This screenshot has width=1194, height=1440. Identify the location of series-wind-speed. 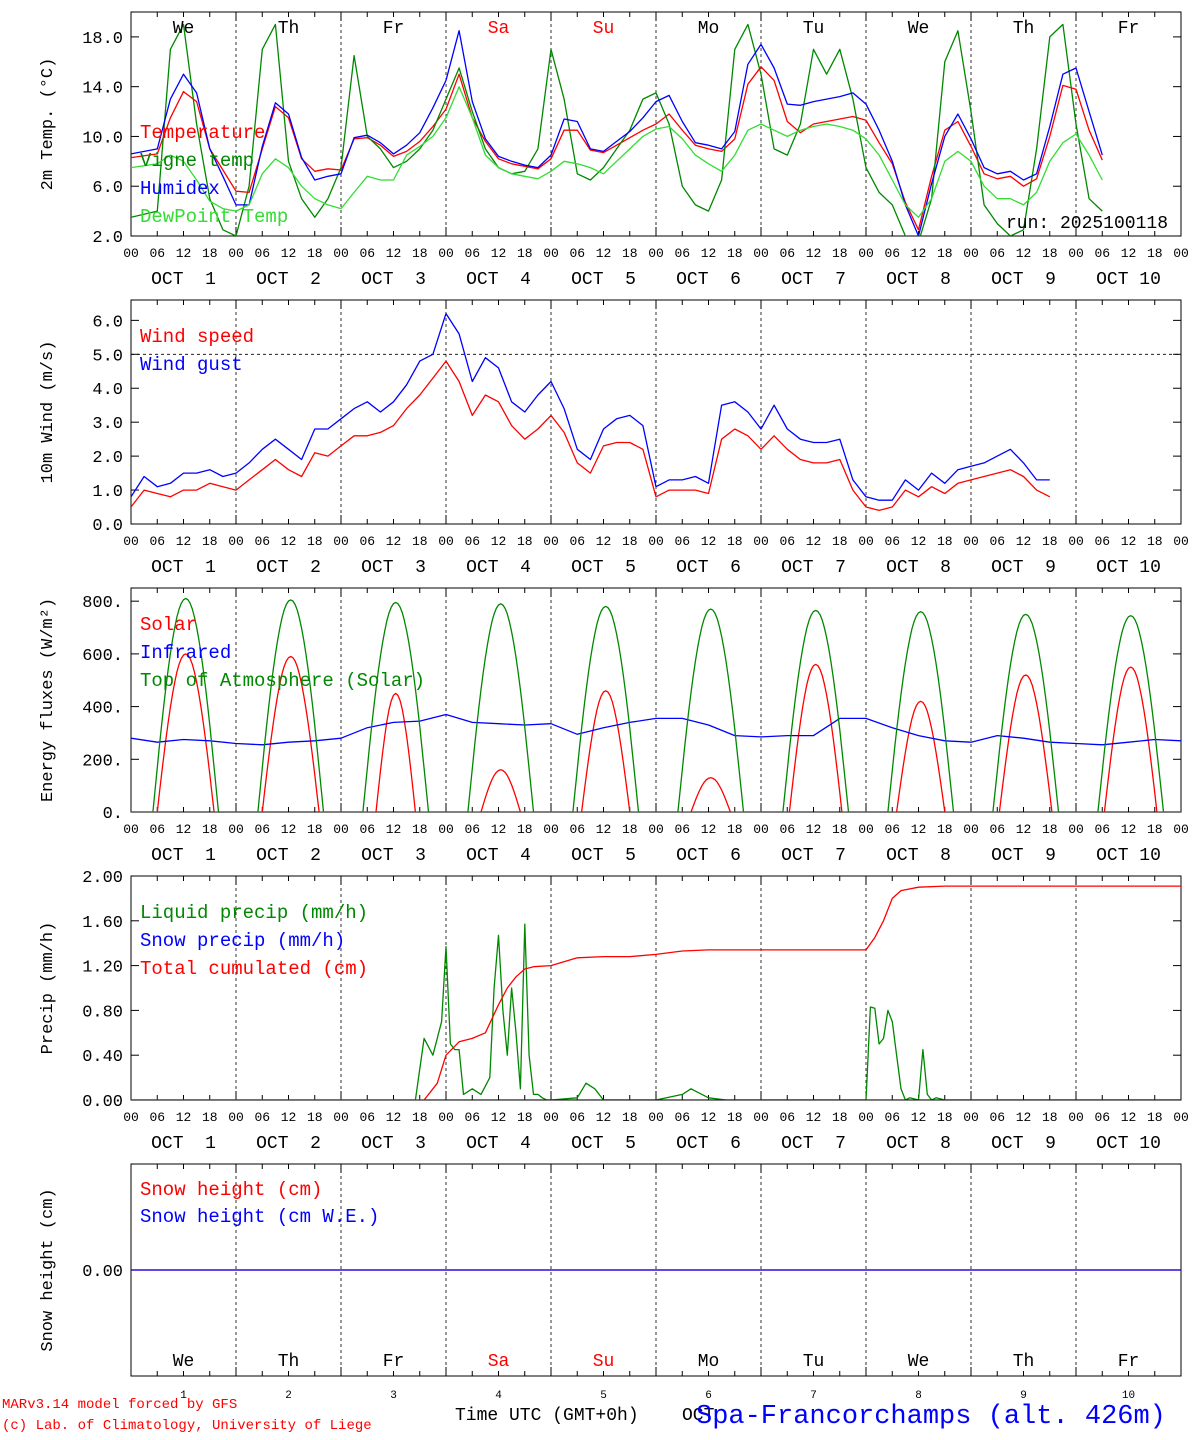
(591, 436).